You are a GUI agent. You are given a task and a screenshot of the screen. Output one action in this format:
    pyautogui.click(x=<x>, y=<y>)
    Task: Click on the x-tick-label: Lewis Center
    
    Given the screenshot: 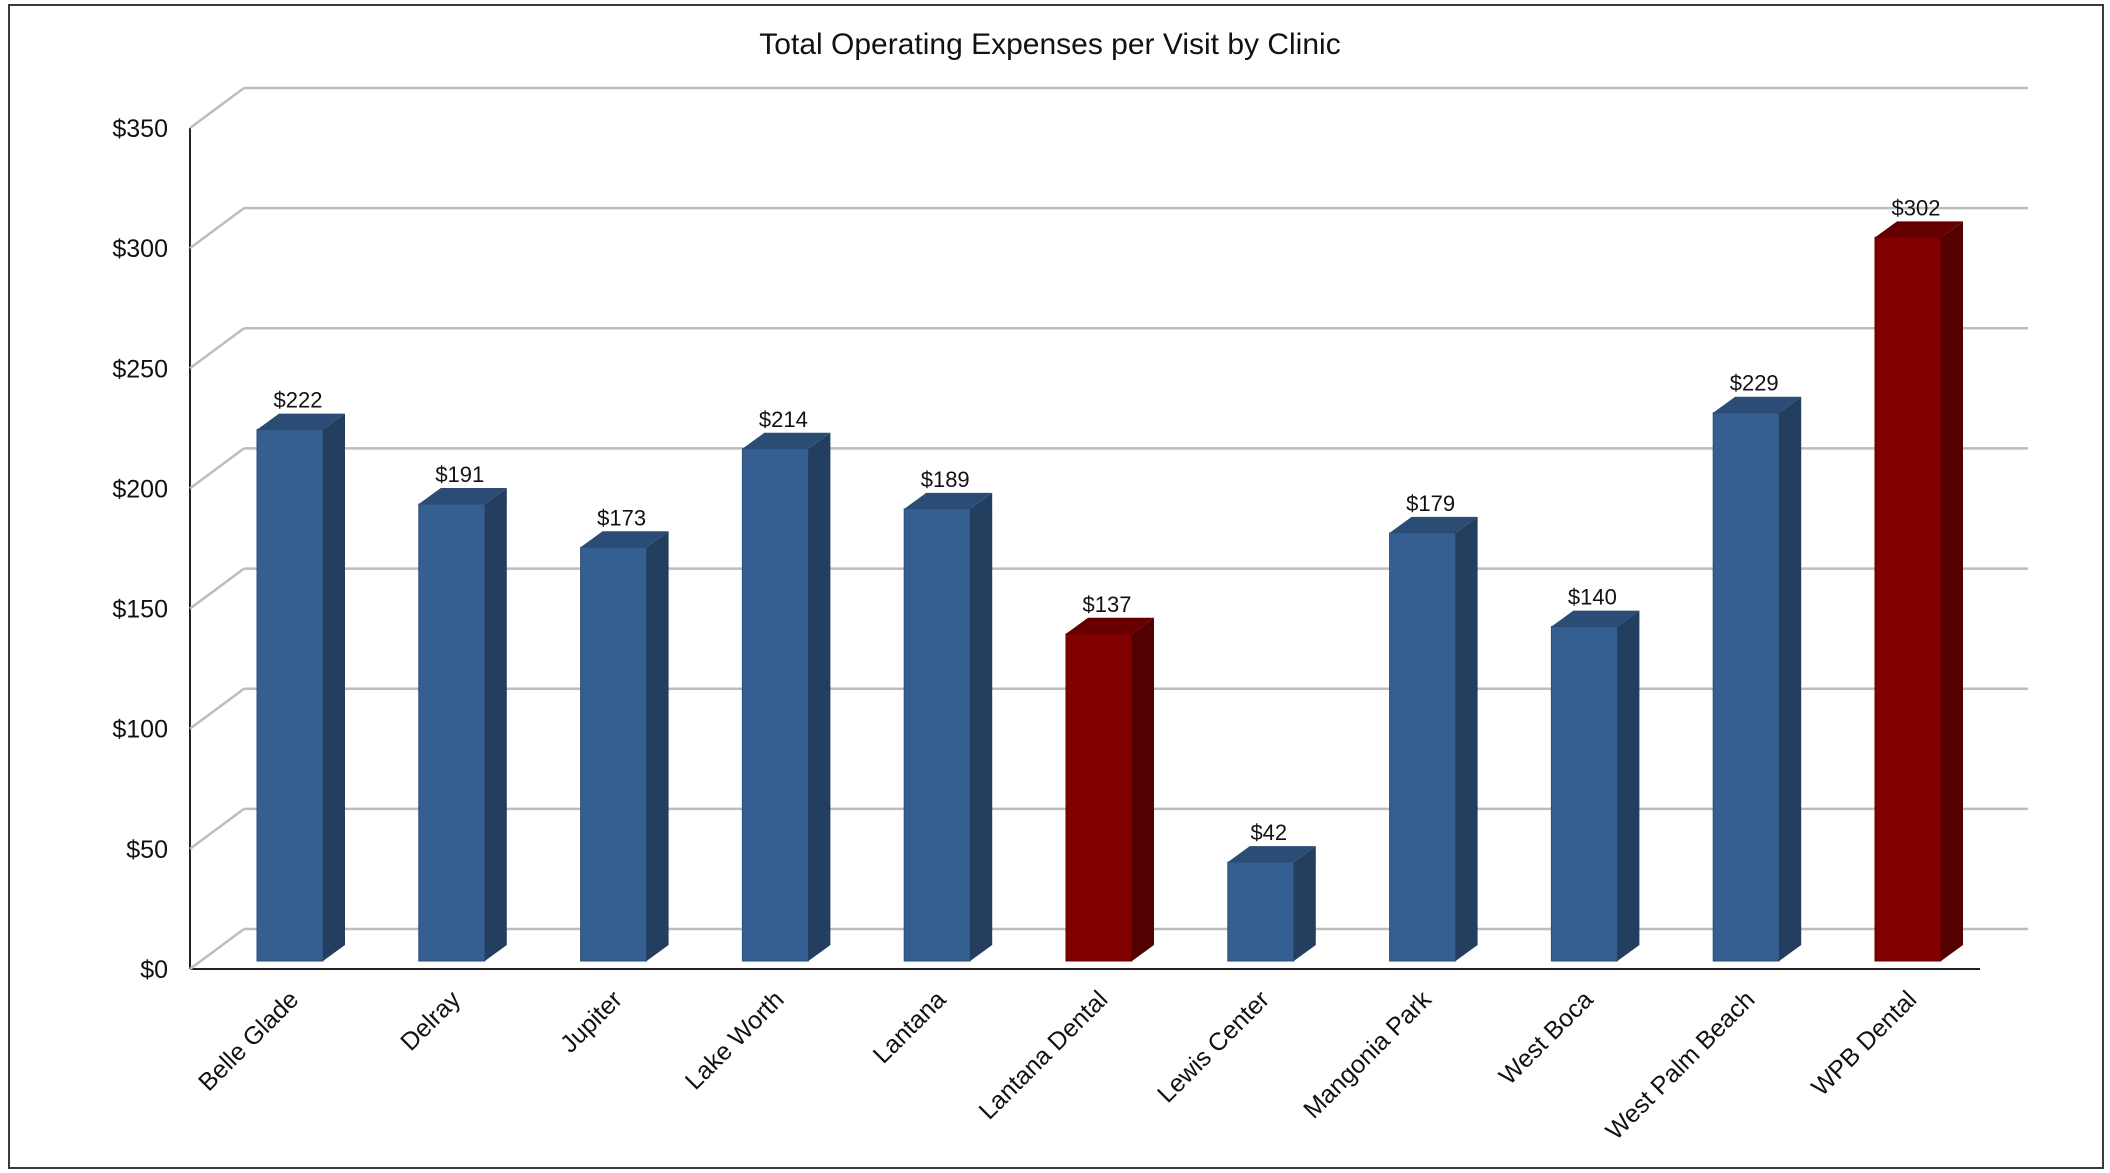 What is the action you would take?
    pyautogui.click(x=1213, y=1046)
    